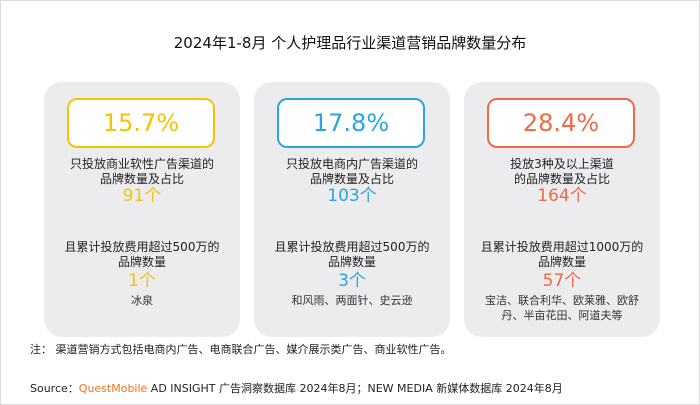 This screenshot has height=405, width=700. Describe the element at coordinates (113, 388) in the screenshot. I see `source-brand: QuestMobile` at that location.